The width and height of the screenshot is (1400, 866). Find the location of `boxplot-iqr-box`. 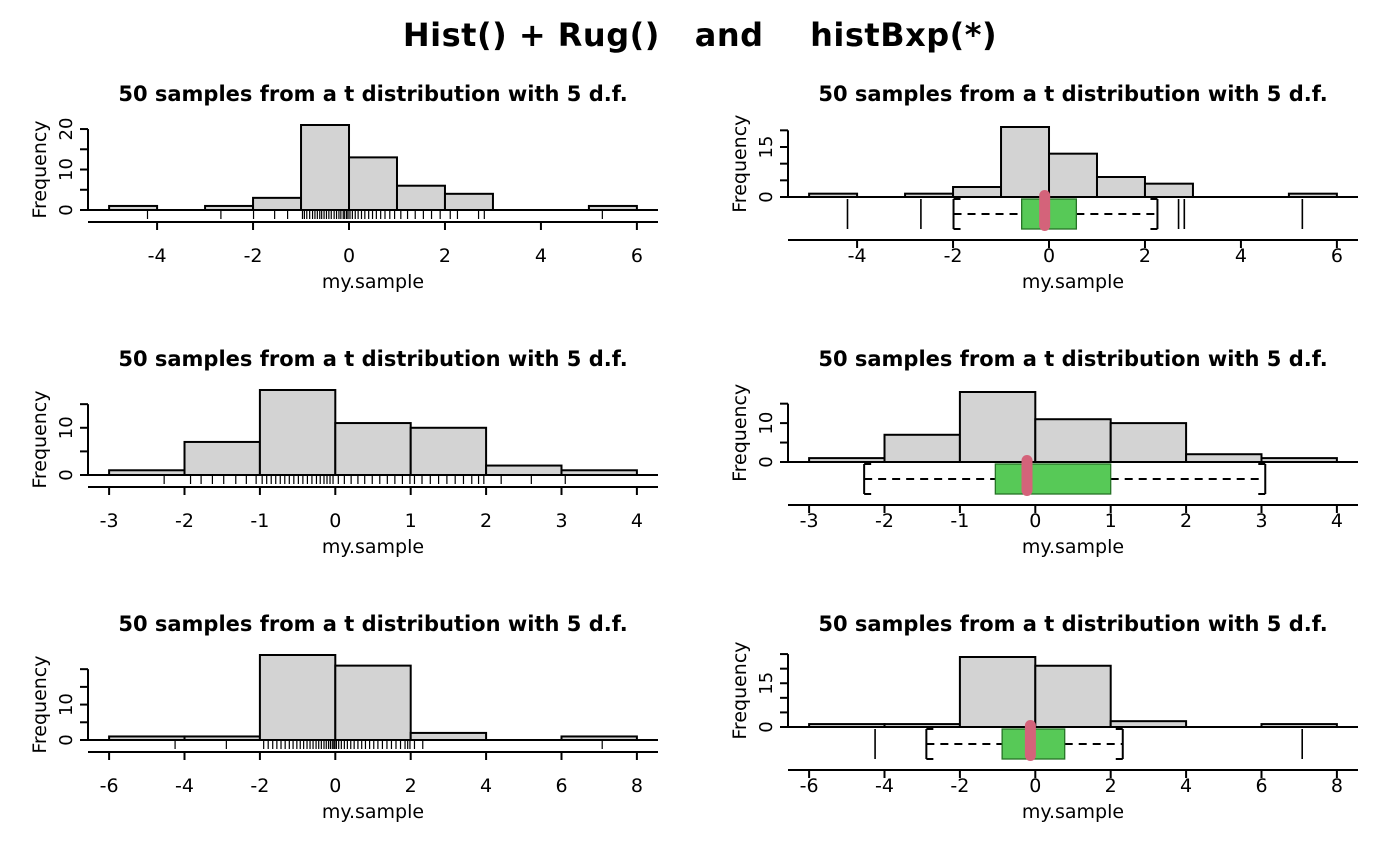

boxplot-iqr-box is located at coordinates (1053, 479).